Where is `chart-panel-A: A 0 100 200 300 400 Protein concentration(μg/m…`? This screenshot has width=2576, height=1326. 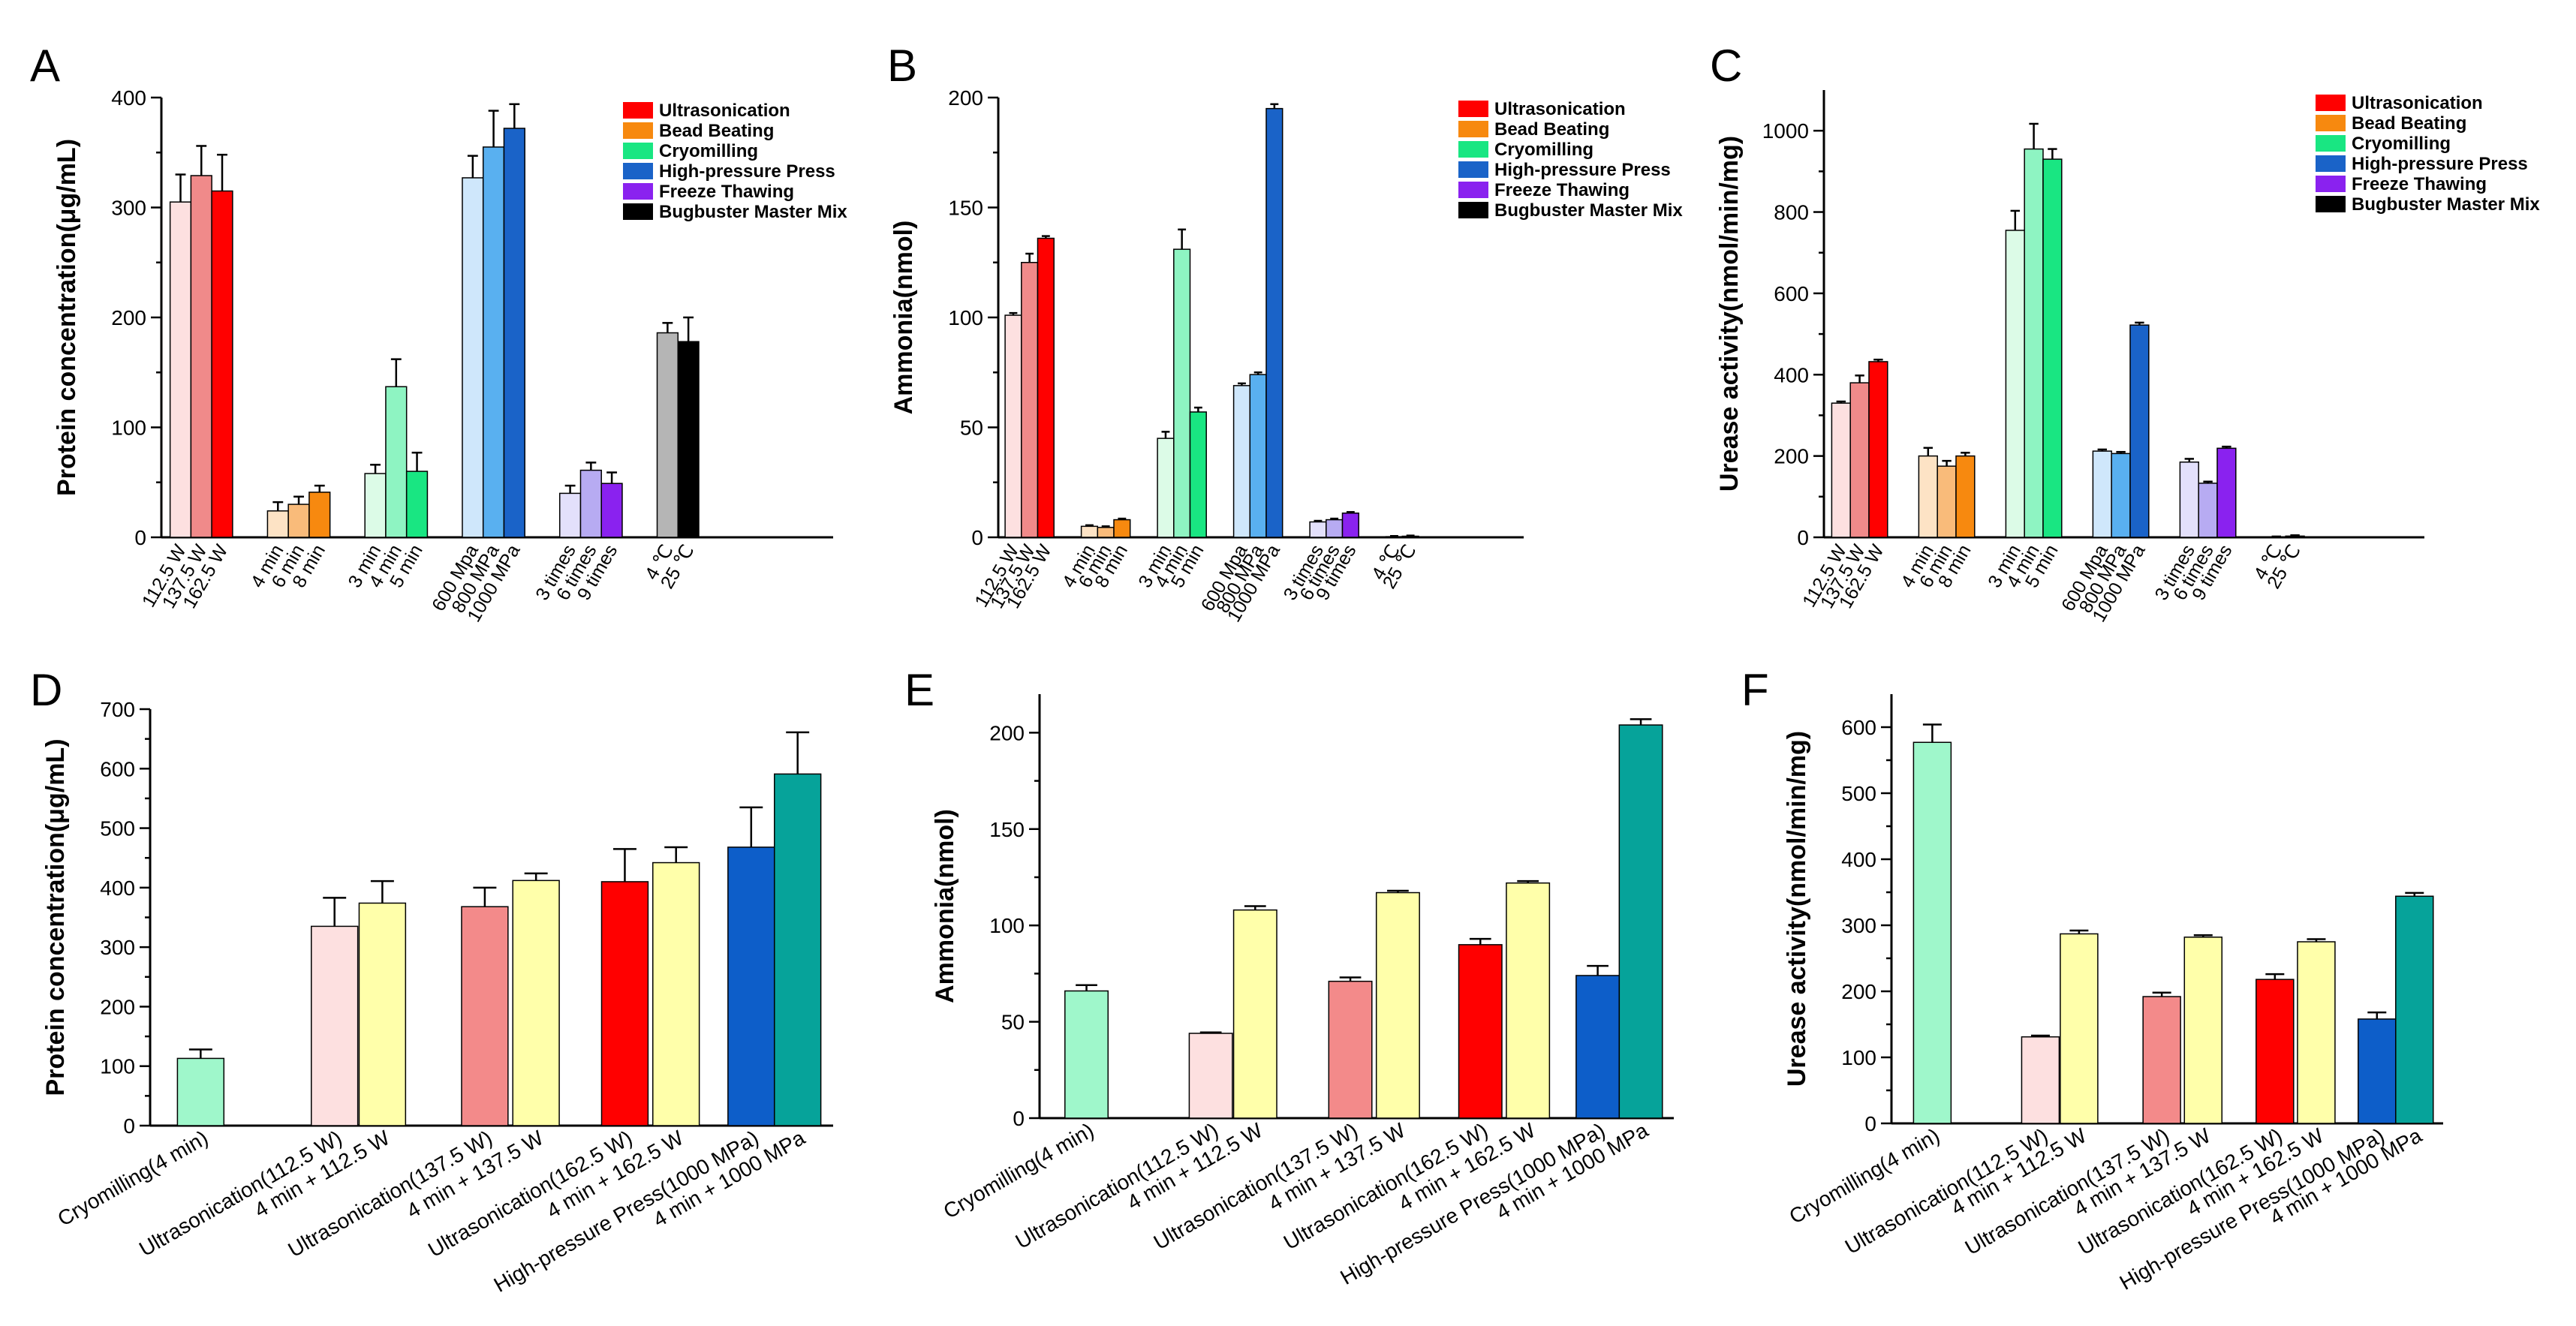 chart-panel-A: A 0 100 200 300 400 Protein concentration(μg/m… is located at coordinates (438, 333).